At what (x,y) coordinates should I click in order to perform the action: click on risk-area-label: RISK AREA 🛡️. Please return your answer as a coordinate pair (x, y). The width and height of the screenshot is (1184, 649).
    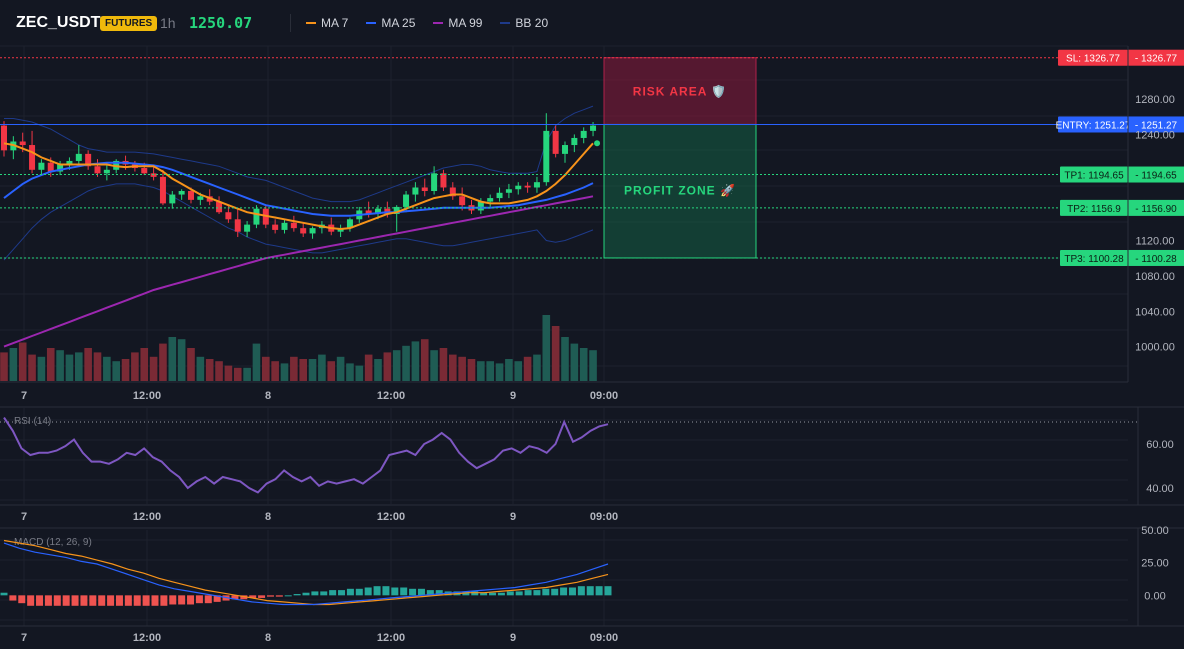
    Looking at the image, I should click on (680, 92).